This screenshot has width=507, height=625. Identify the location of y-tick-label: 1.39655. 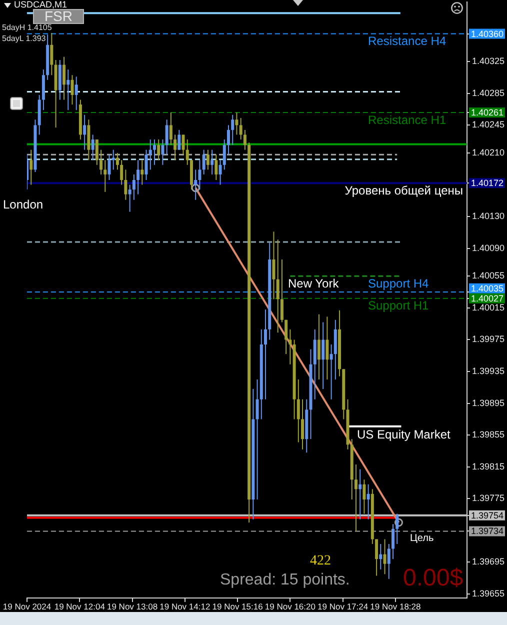
(488, 593).